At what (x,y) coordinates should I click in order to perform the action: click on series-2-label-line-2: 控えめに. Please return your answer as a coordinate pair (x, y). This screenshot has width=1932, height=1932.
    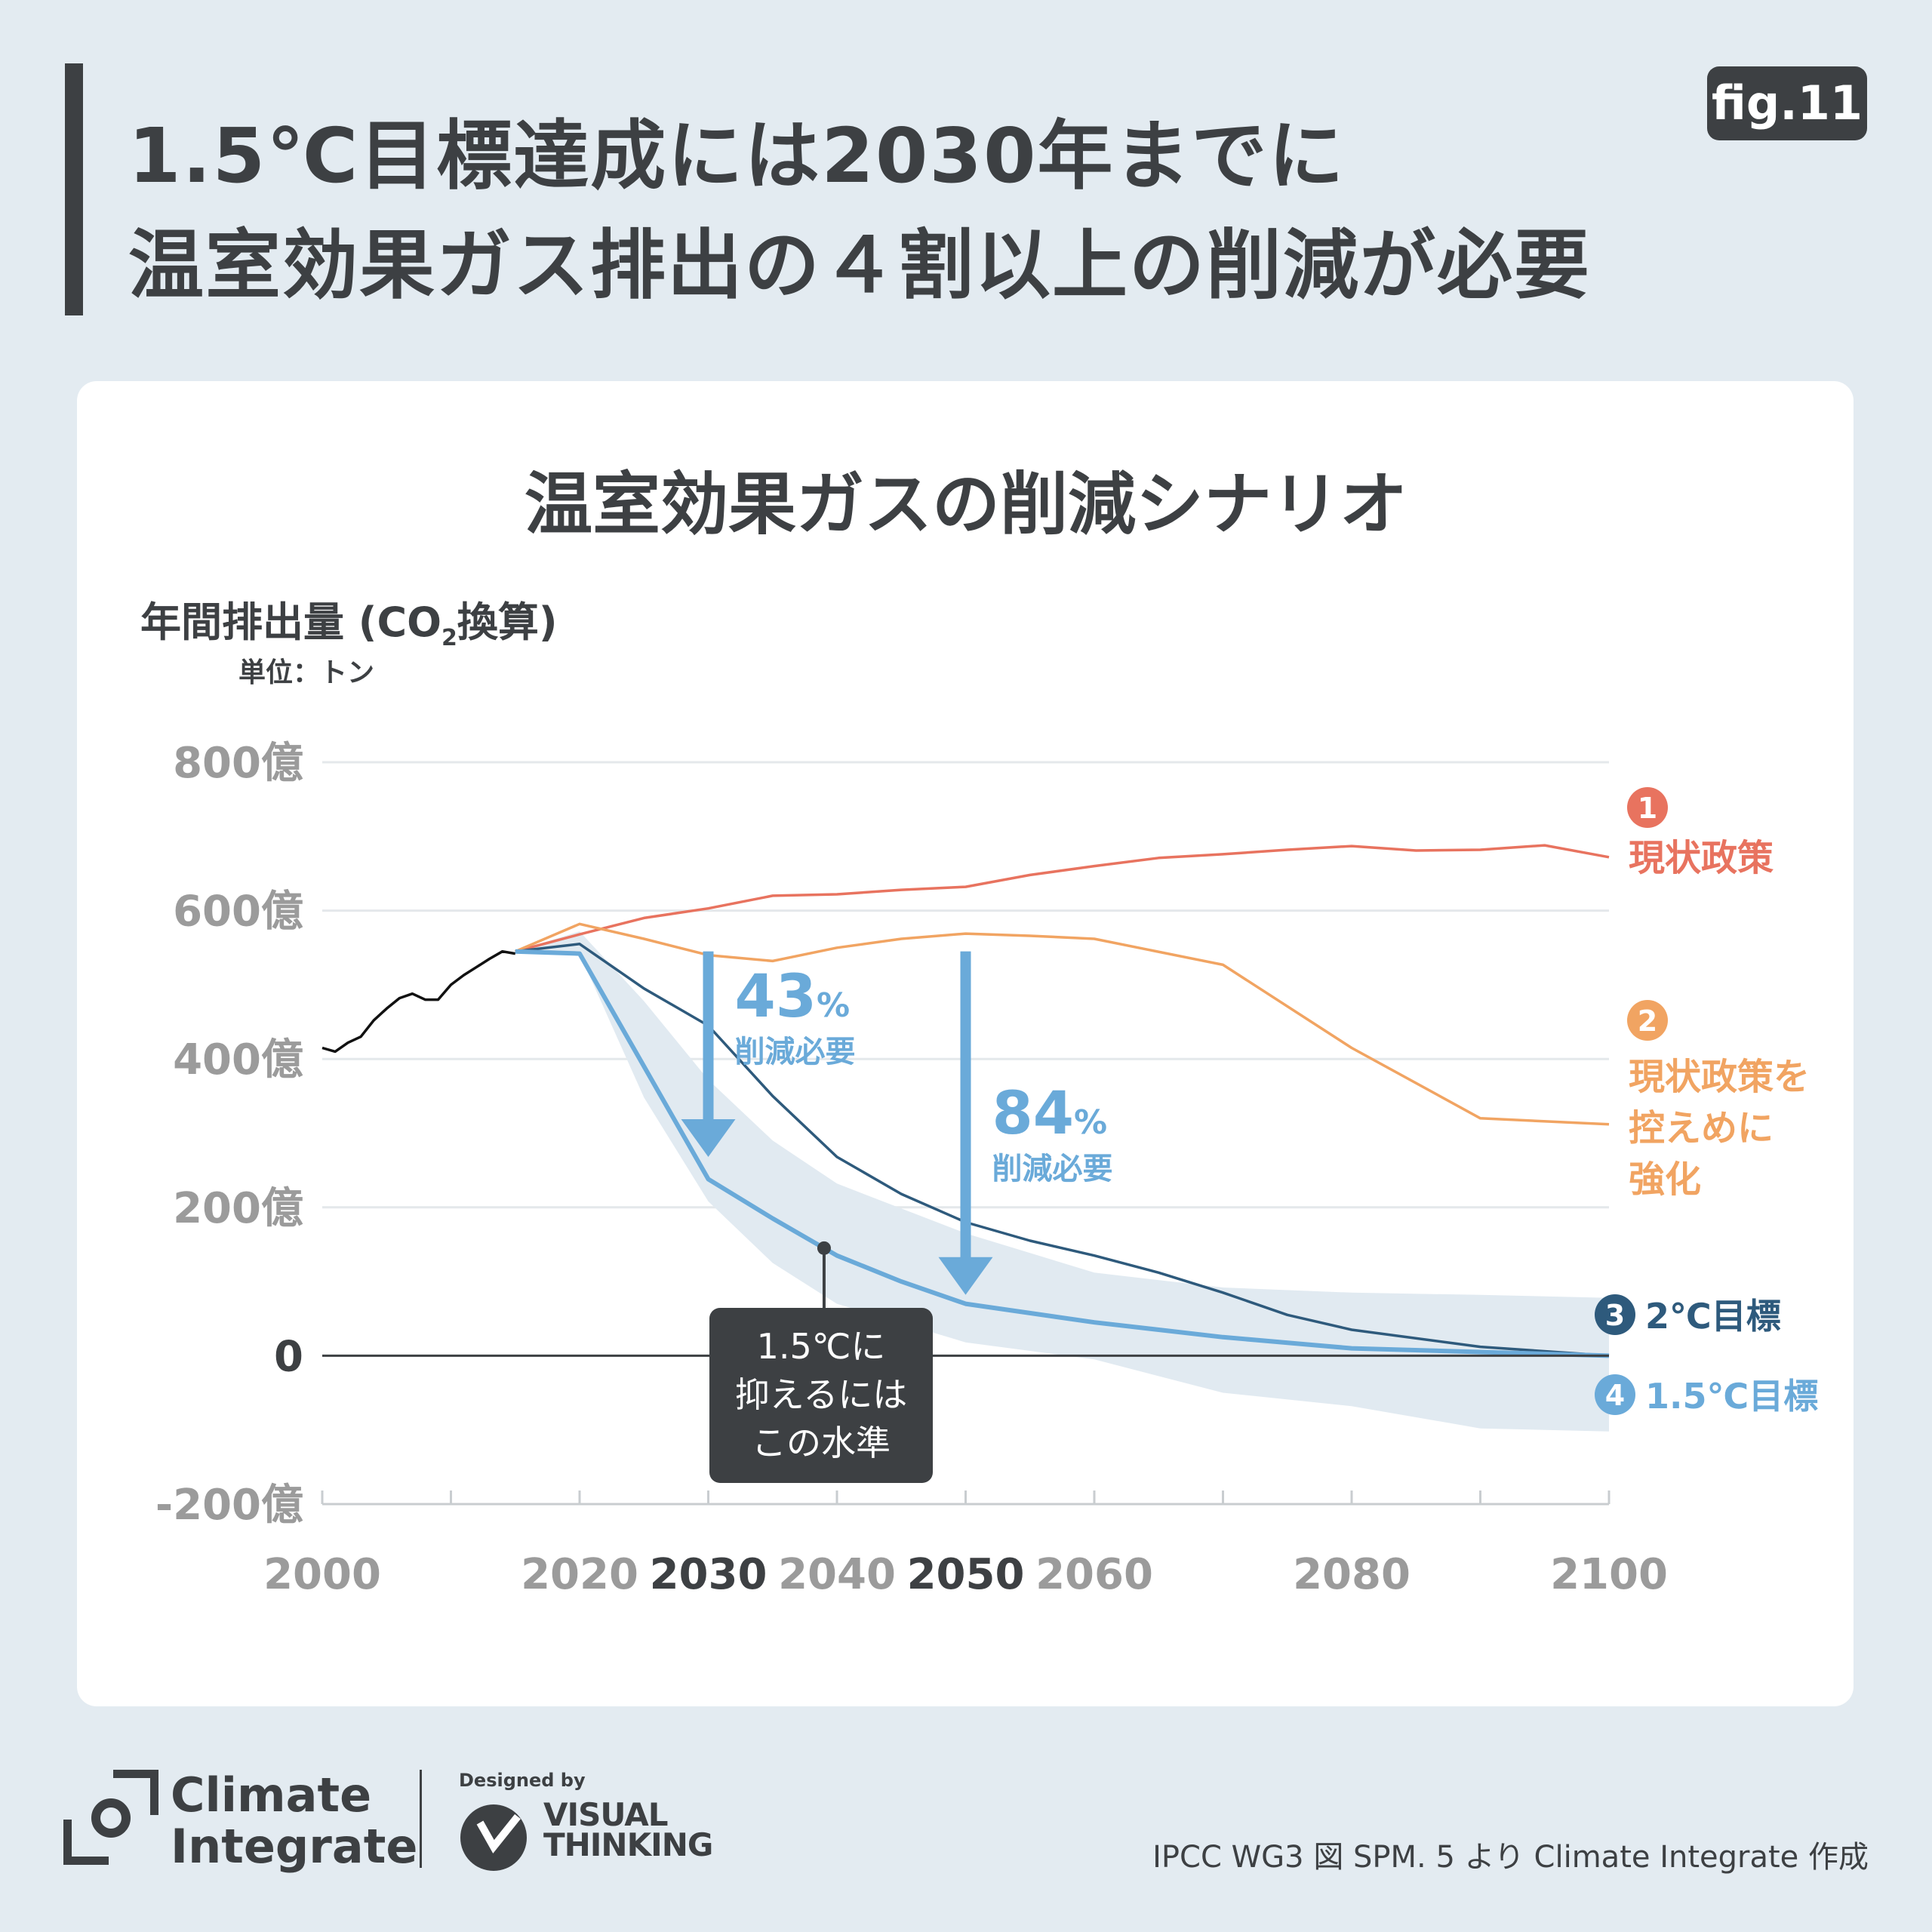
    Looking at the image, I should click on (1701, 1128).